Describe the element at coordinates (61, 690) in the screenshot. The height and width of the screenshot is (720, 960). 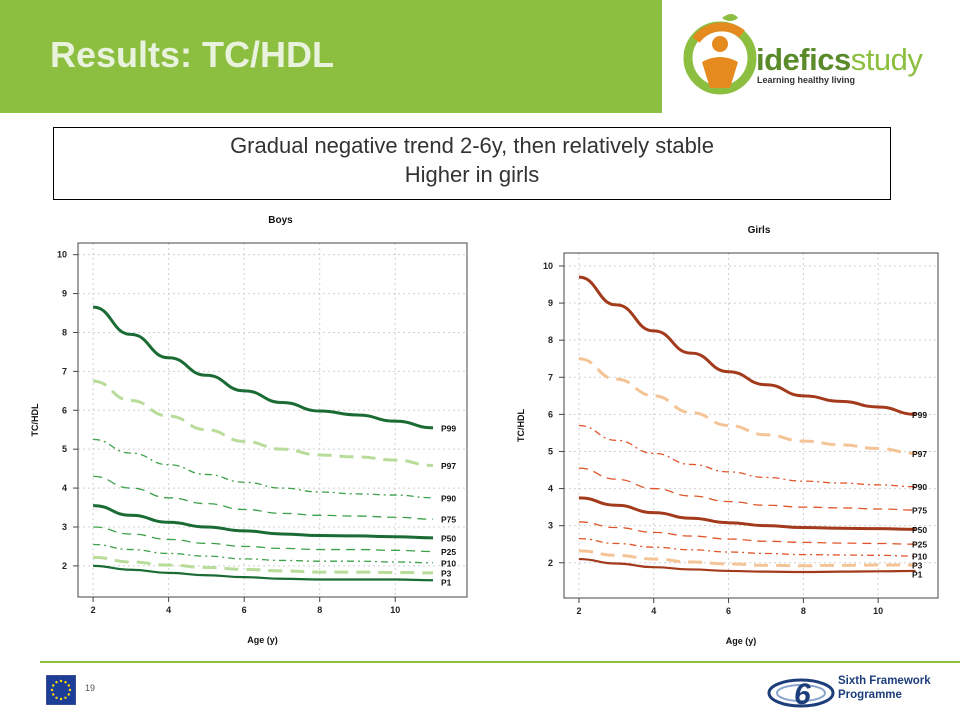
I see `eu-flag-icon` at that location.